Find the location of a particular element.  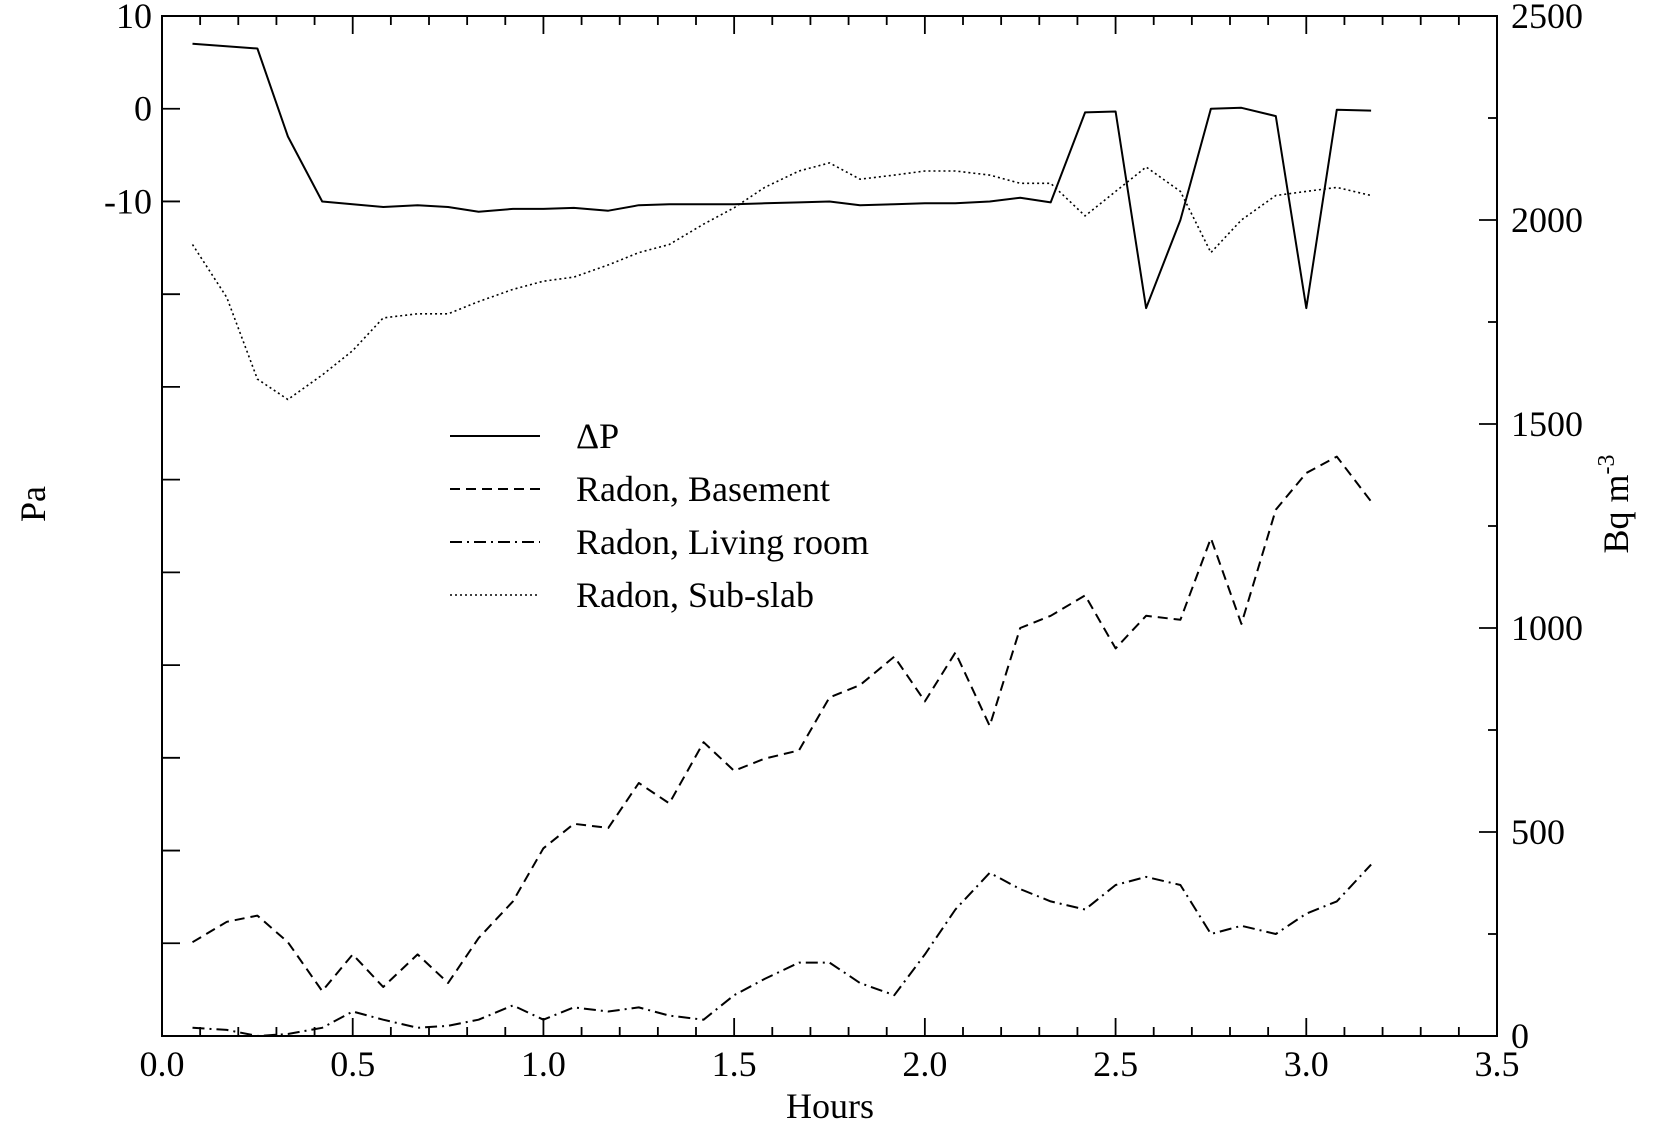

x-tick-label: 3.5 is located at coordinates (1497, 1064).